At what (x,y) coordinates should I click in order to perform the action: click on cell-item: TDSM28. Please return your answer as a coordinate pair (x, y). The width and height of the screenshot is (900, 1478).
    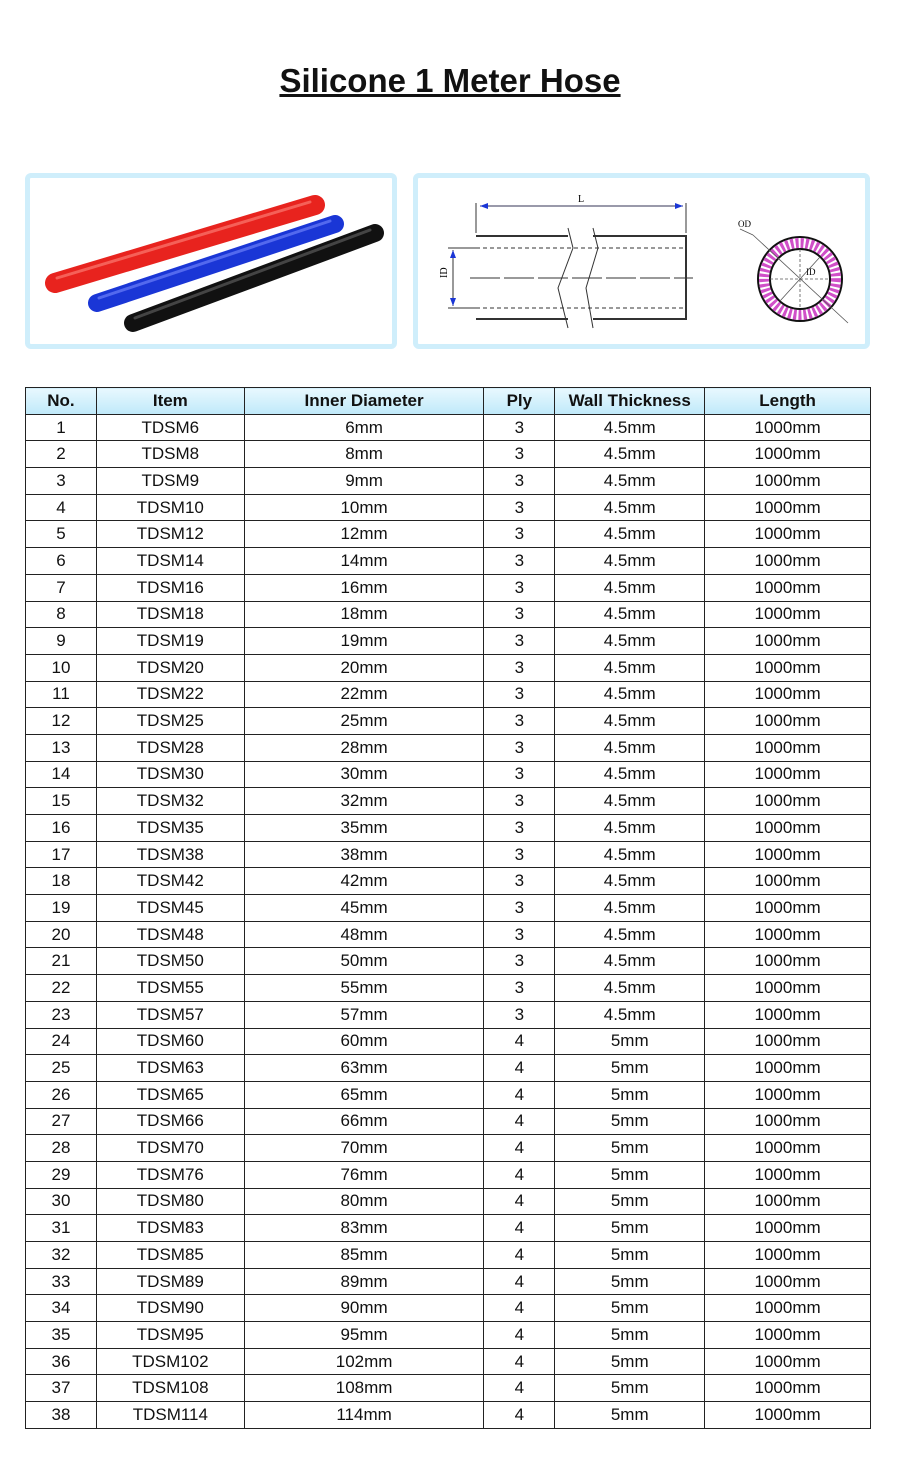
    Looking at the image, I should click on (170, 747).